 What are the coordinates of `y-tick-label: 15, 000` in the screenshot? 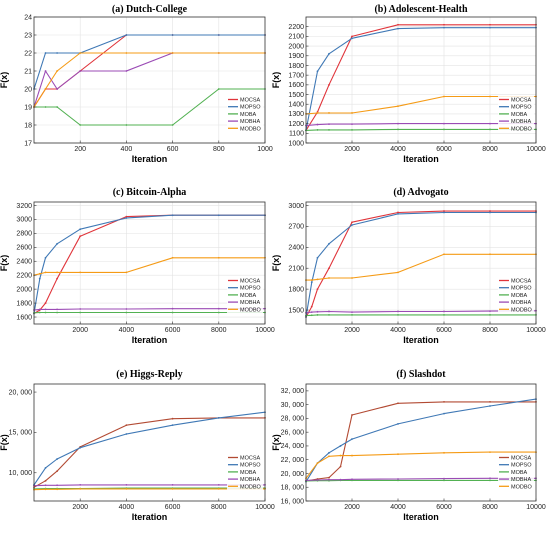 It's located at (20, 433).